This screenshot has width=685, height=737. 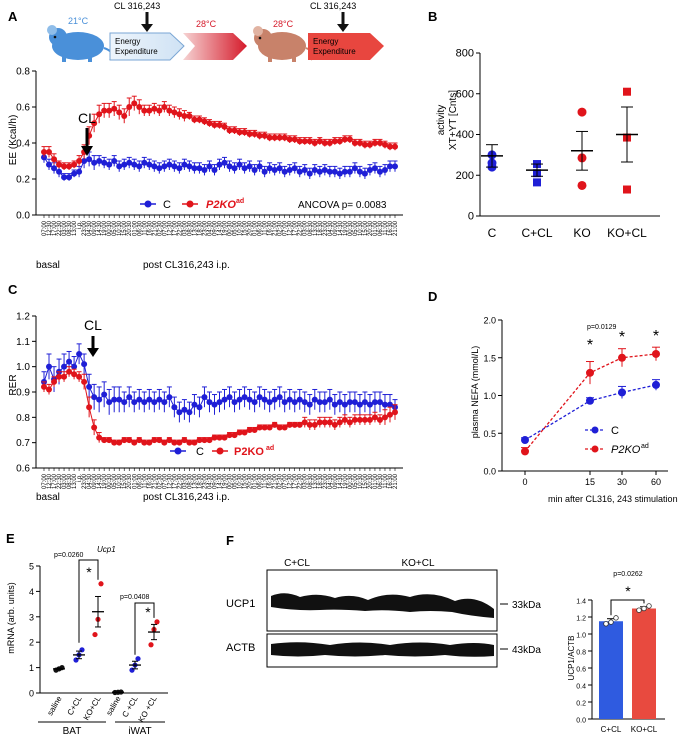 I want to click on x-tick-label: 05:00, so click(x=236, y=228).